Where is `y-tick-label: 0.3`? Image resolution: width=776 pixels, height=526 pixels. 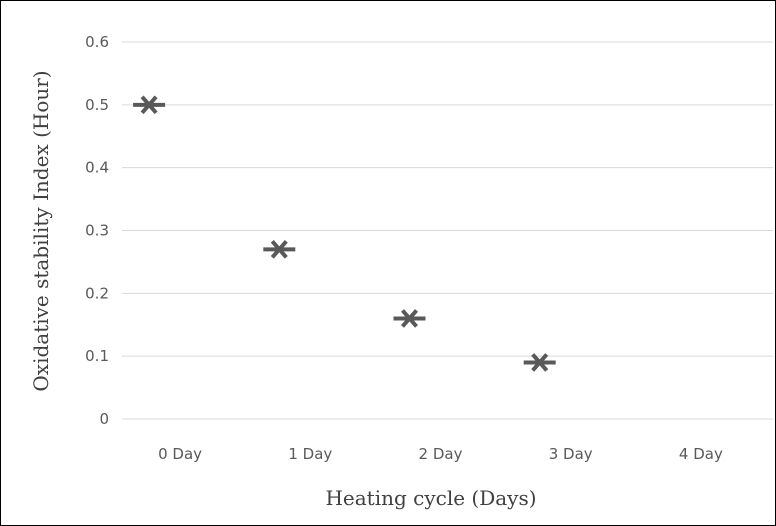 y-tick-label: 0.3 is located at coordinates (97, 231).